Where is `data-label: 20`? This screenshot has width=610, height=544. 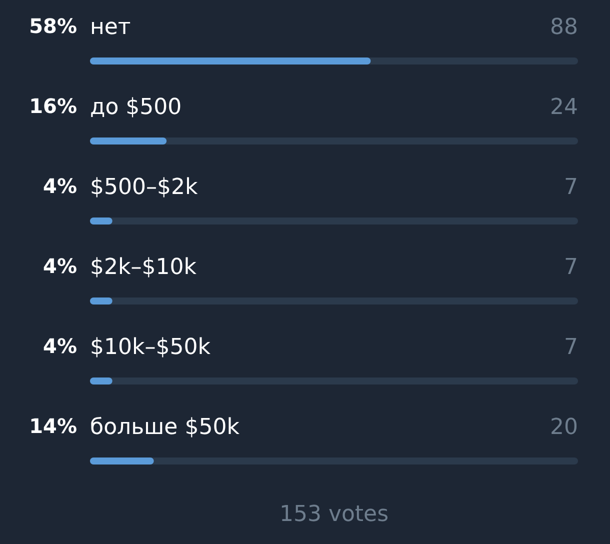
data-label: 20 is located at coordinates (564, 427).